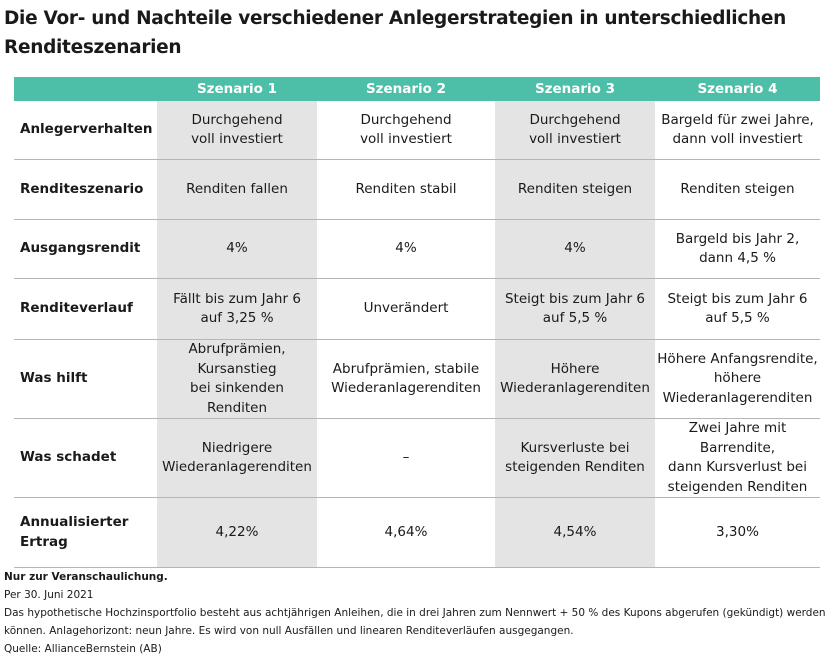 The width and height of the screenshot is (840, 658). I want to click on table-cell: 4,64%, so click(406, 532).